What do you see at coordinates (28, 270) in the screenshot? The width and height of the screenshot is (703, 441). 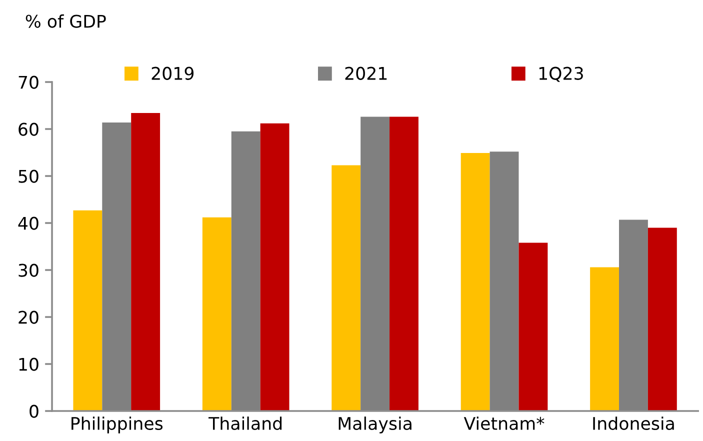 I see `y-tick-label: 30` at bounding box center [28, 270].